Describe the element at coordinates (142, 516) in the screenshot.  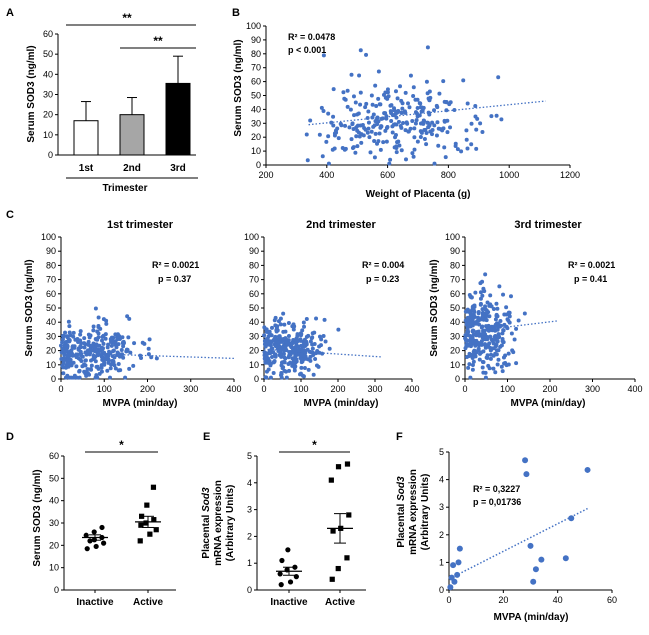
I see `panel-d-point-Active` at that location.